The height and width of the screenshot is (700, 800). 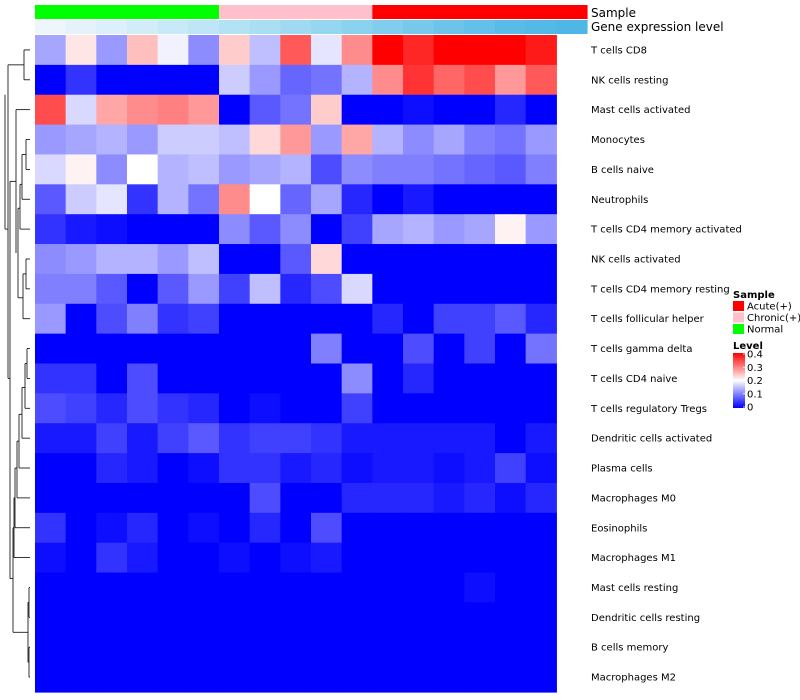 What do you see at coordinates (648, 409) in the screenshot?
I see `row-label: T cells regulatory Tregs` at bounding box center [648, 409].